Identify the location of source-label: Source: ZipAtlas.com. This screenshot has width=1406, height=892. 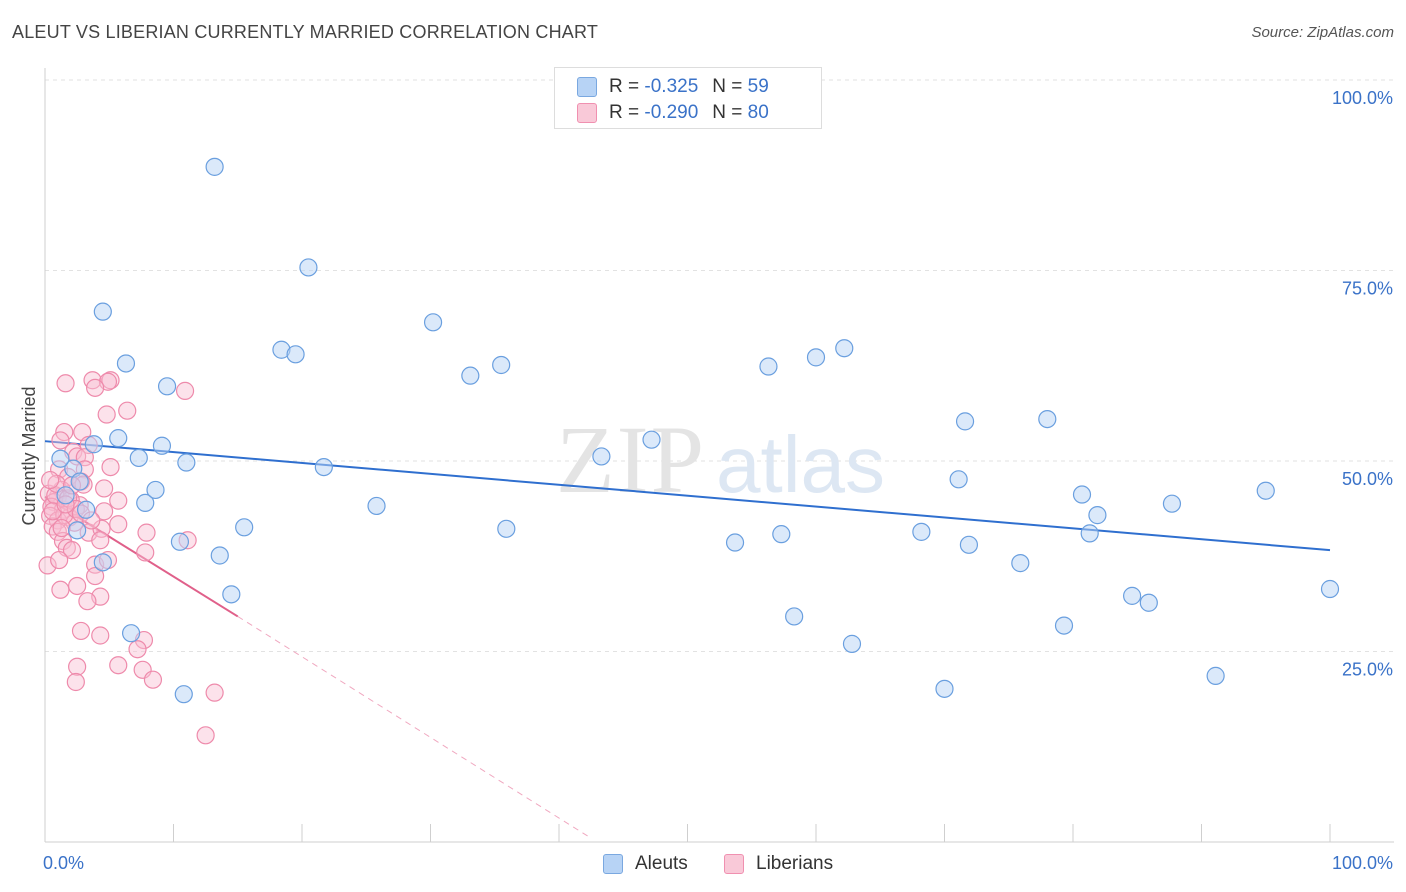
(1322, 32).